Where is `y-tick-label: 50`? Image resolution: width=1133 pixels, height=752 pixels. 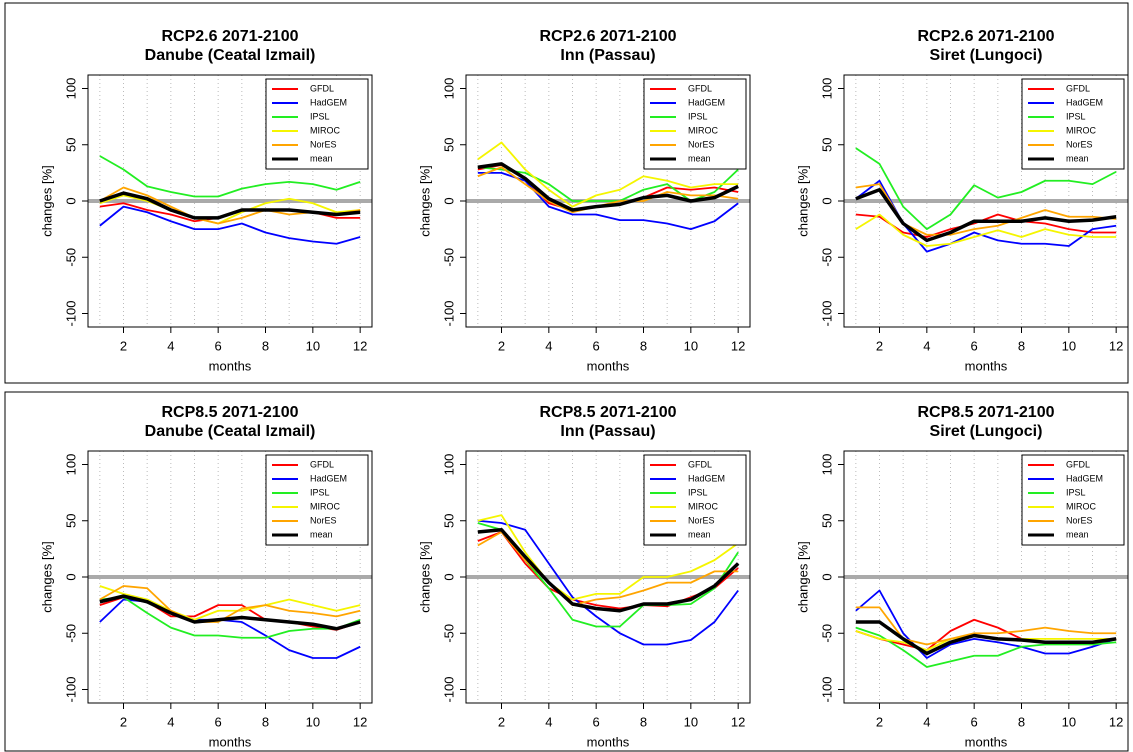
y-tick-label: 50 is located at coordinates (70, 521).